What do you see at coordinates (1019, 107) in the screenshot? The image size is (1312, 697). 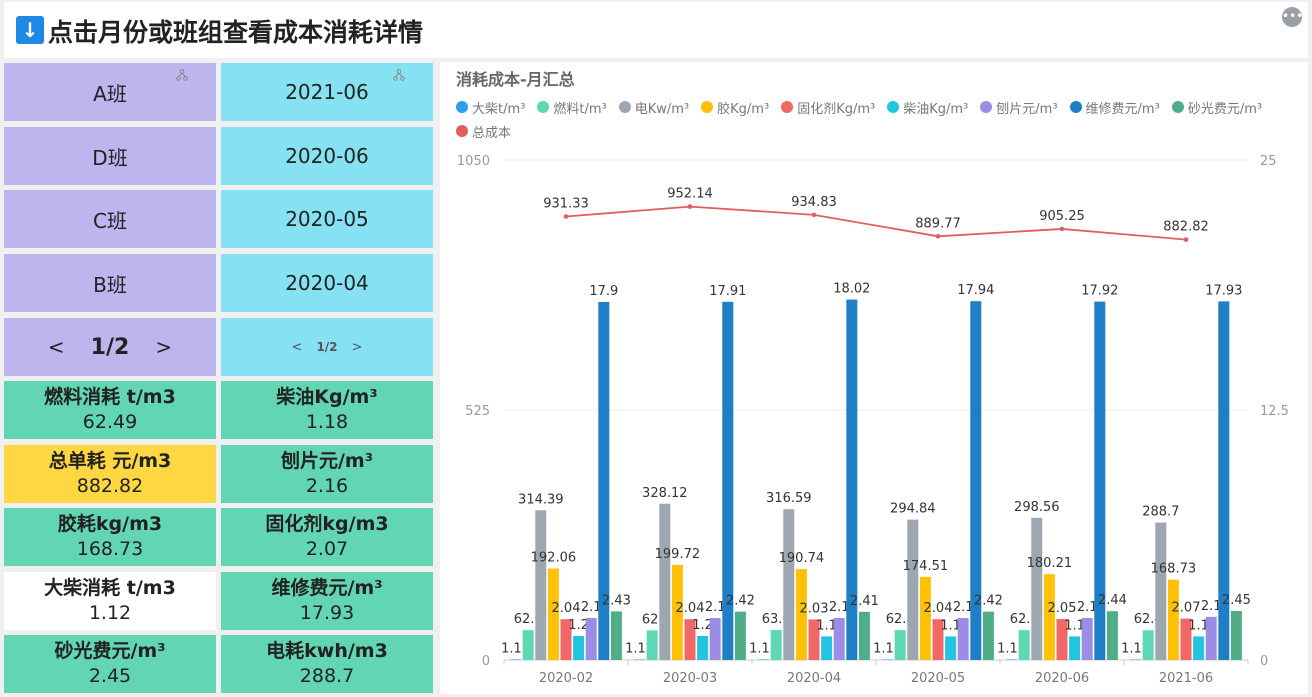 I see `legend-item: 刨片元/m³` at bounding box center [1019, 107].